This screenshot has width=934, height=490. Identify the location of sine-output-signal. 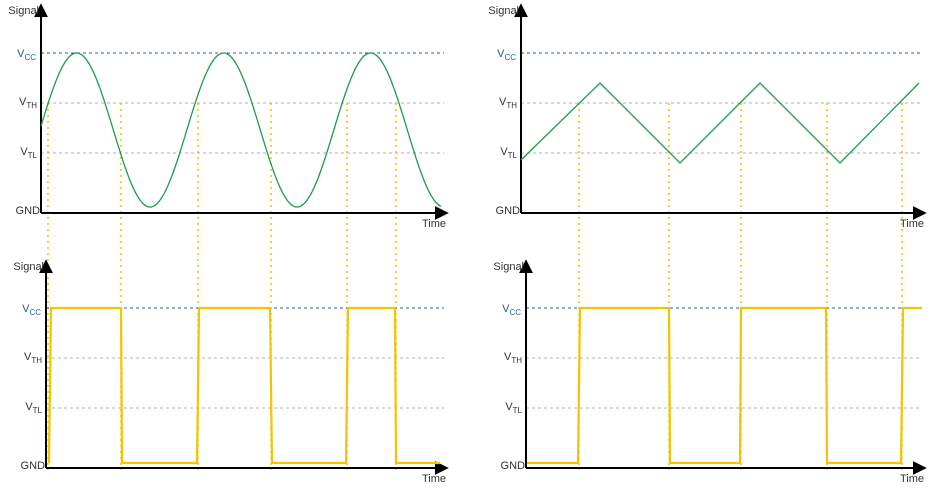
(243, 385).